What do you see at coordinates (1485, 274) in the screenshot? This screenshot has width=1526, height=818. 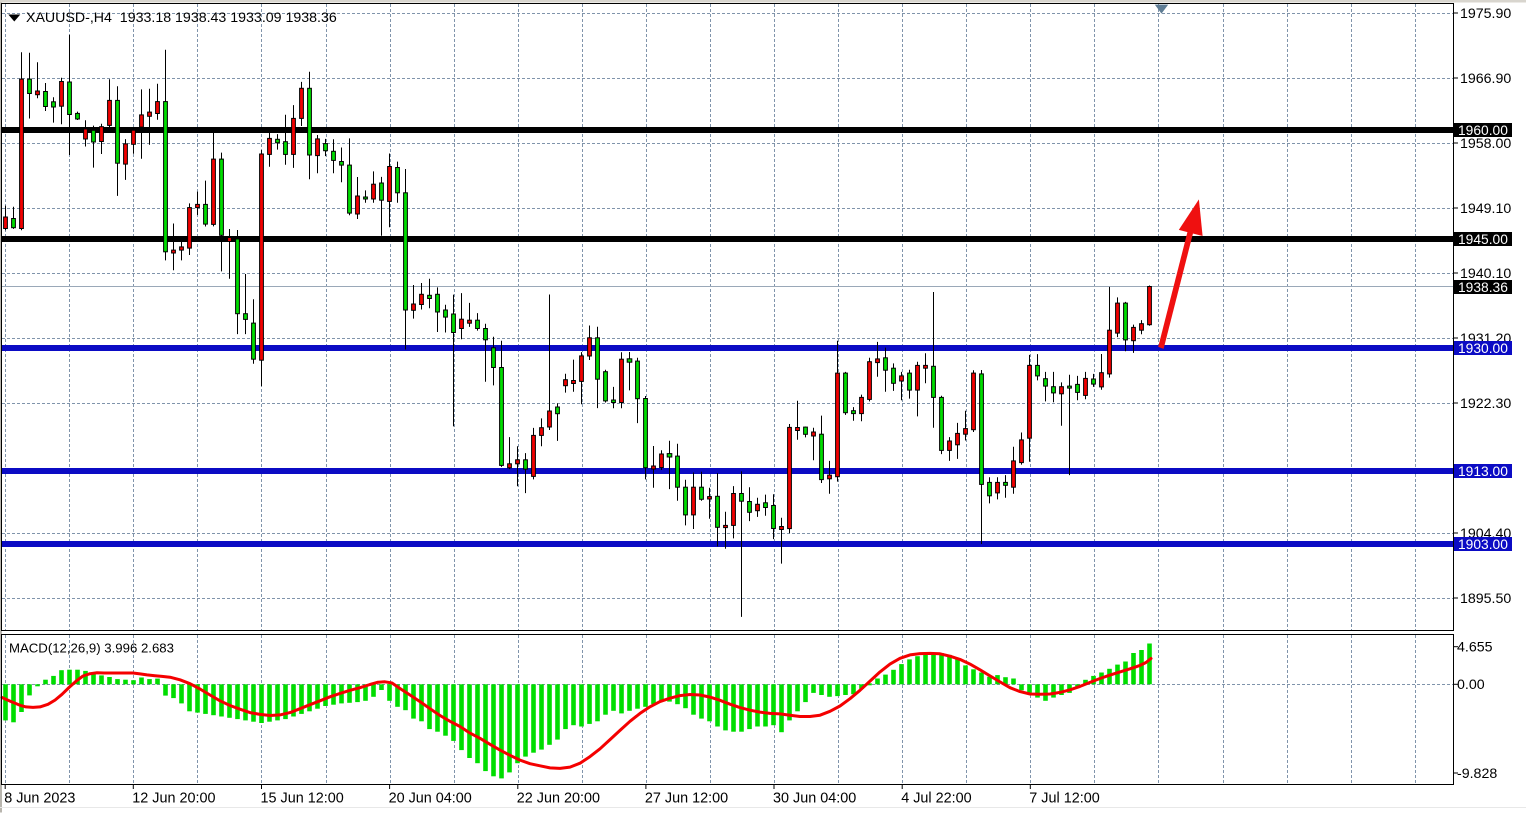 I see `svg-text: 1940.10` at bounding box center [1485, 274].